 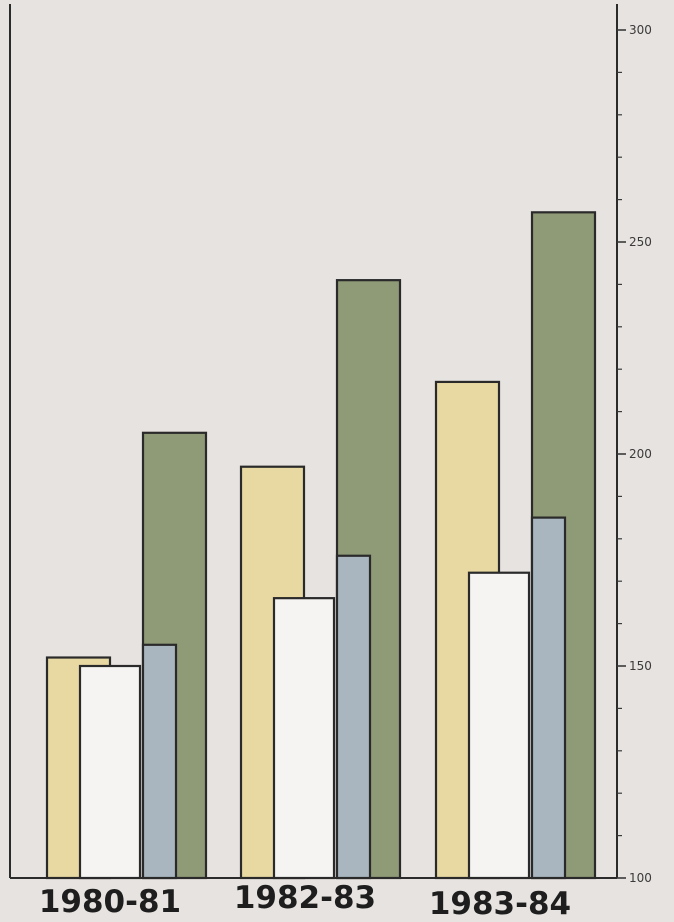 What do you see at coordinates (304, 738) in the screenshot?
I see `bar-1982-83-s2` at bounding box center [304, 738].